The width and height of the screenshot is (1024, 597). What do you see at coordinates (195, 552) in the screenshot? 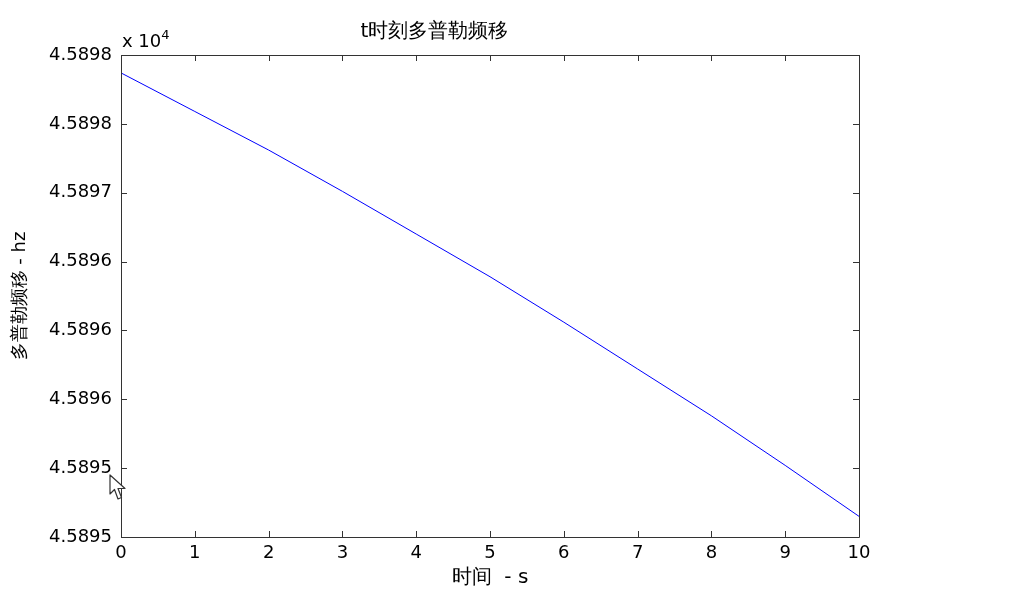
I see `x-tick-label: 1` at bounding box center [195, 552].